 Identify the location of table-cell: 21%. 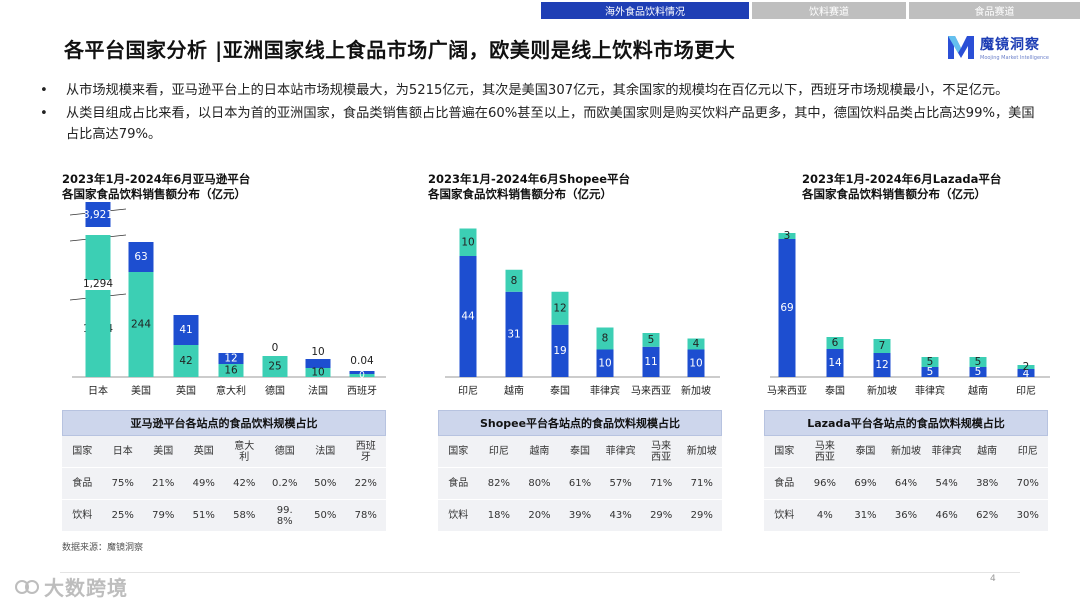
(163, 483).